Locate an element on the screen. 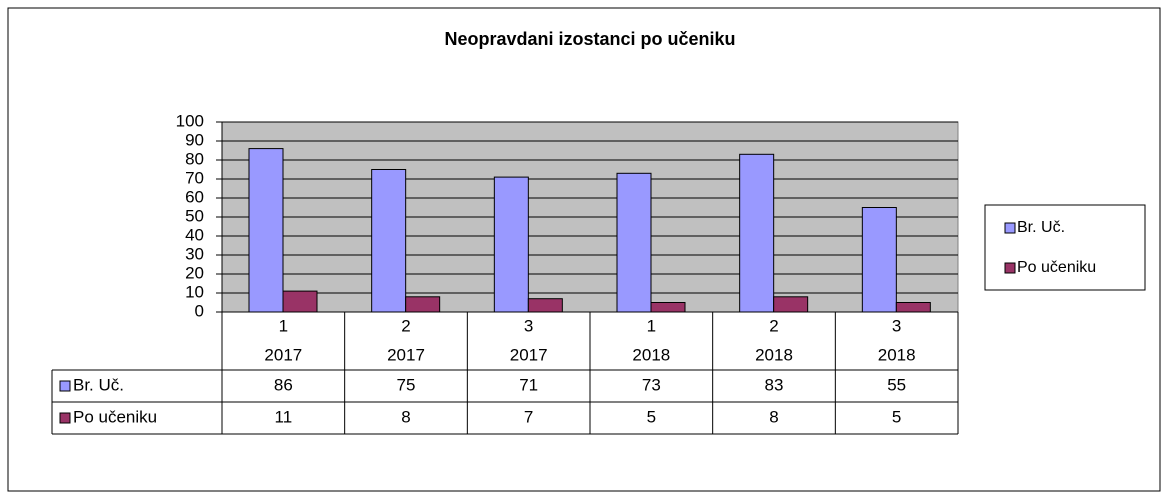  chart-title: Neopravdani izostanci po učeniku is located at coordinates (589, 39).